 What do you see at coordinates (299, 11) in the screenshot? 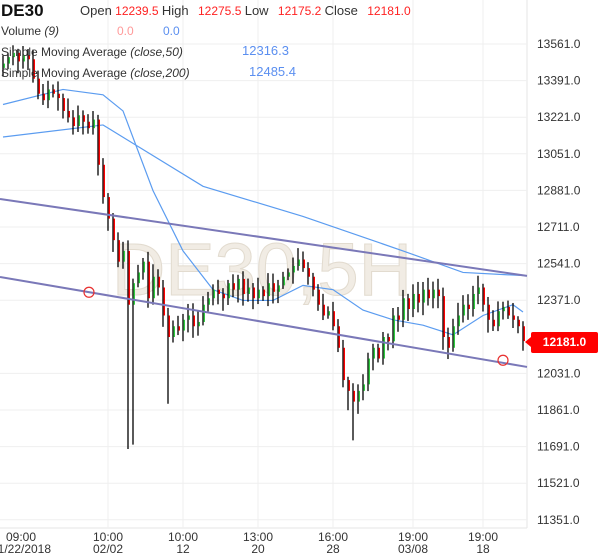
I see `low-value: 12175.2` at bounding box center [299, 11].